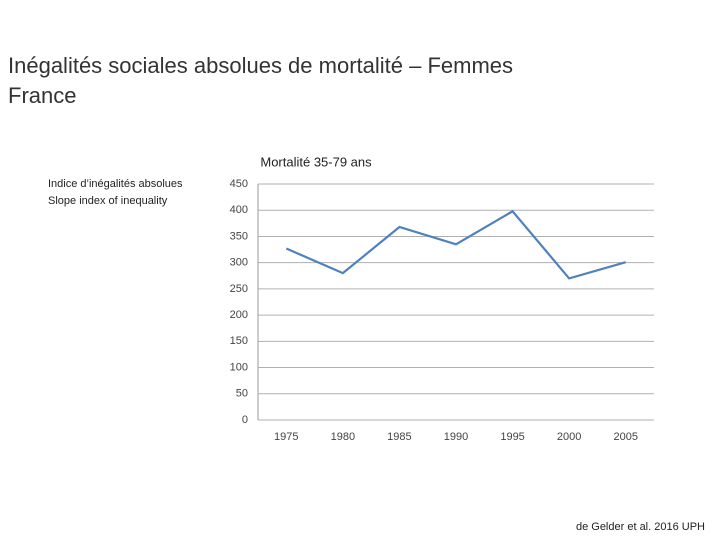  Describe the element at coordinates (512, 437) in the screenshot. I see `x-tick-label: 1995` at that location.